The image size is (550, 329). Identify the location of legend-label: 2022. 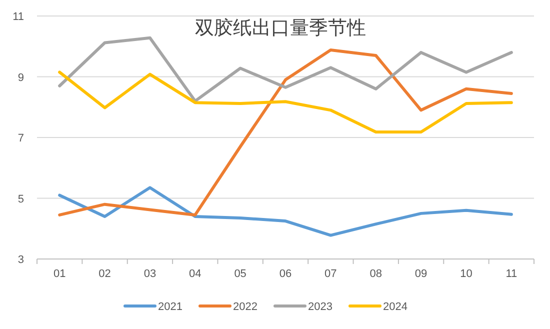
(245, 307).